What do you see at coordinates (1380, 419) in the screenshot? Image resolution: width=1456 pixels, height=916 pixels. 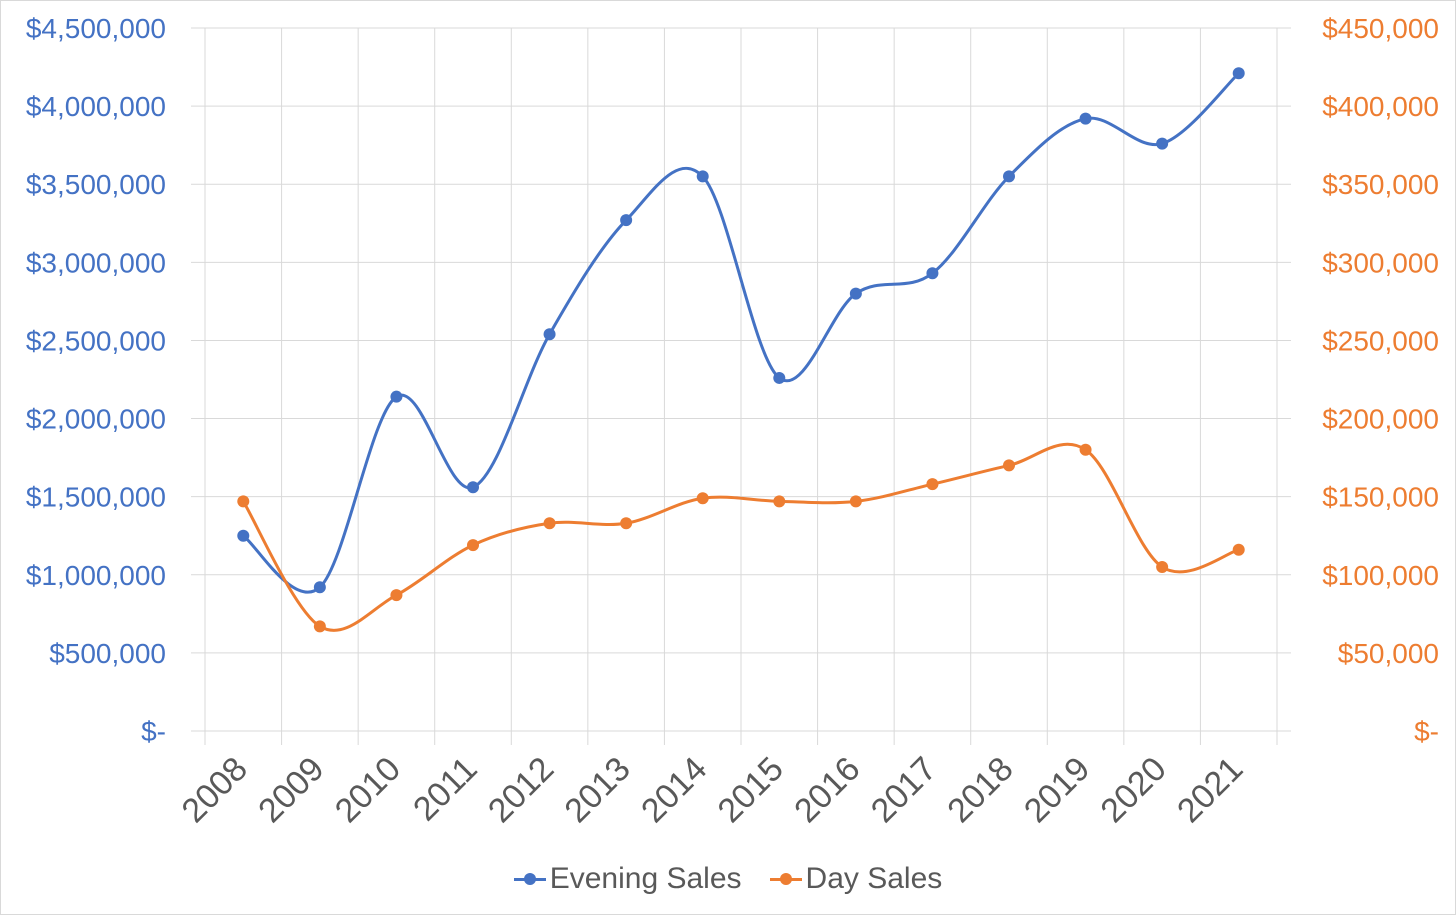 I see `right-y-tick-label: $200,000` at bounding box center [1380, 419].